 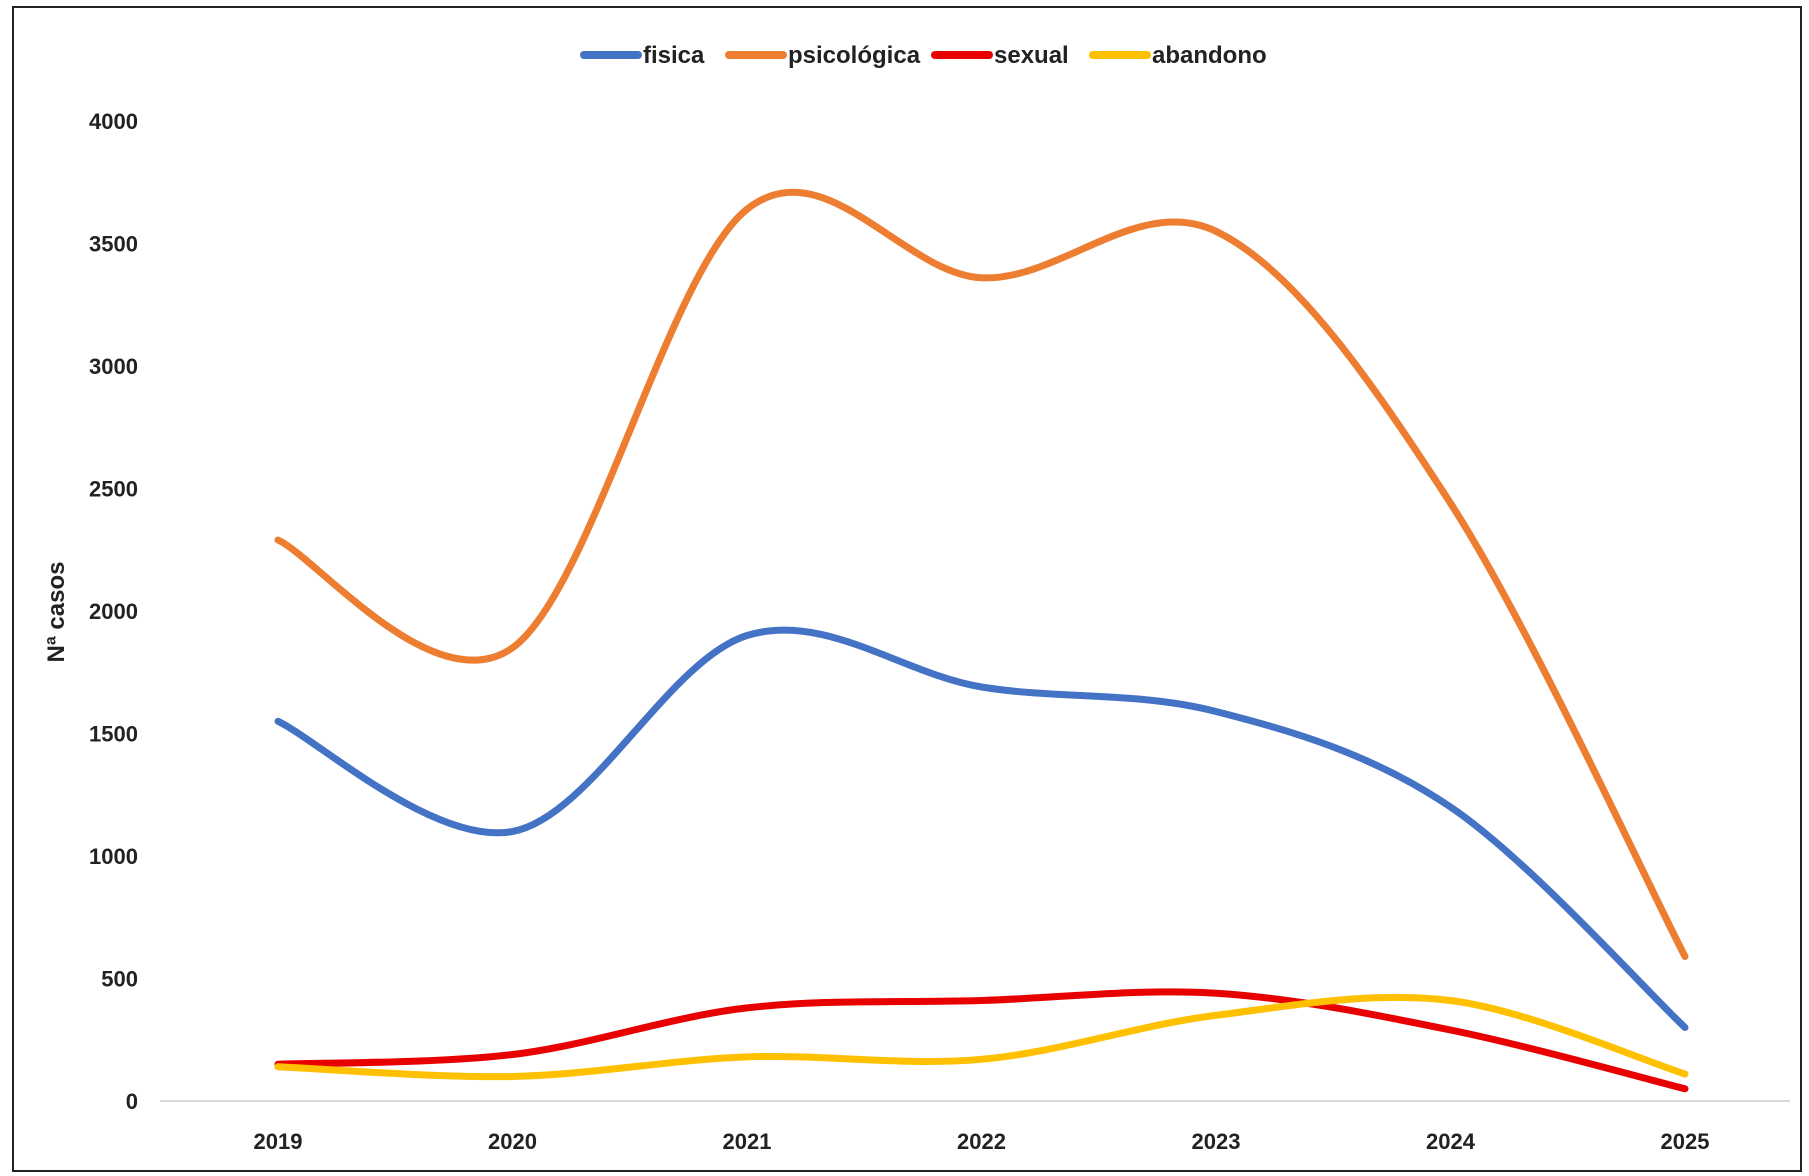 What do you see at coordinates (747, 1141) in the screenshot?
I see `x-tick-label: 2021` at bounding box center [747, 1141].